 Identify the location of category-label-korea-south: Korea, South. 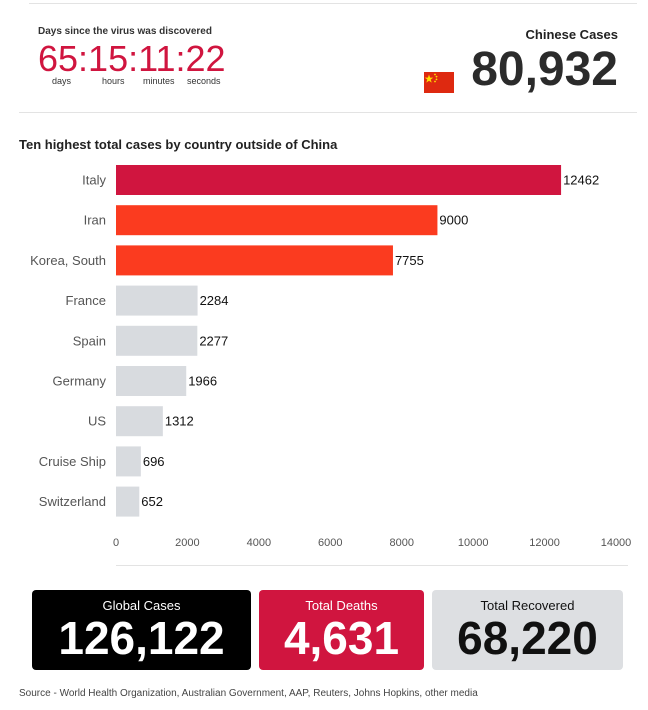
(68, 260).